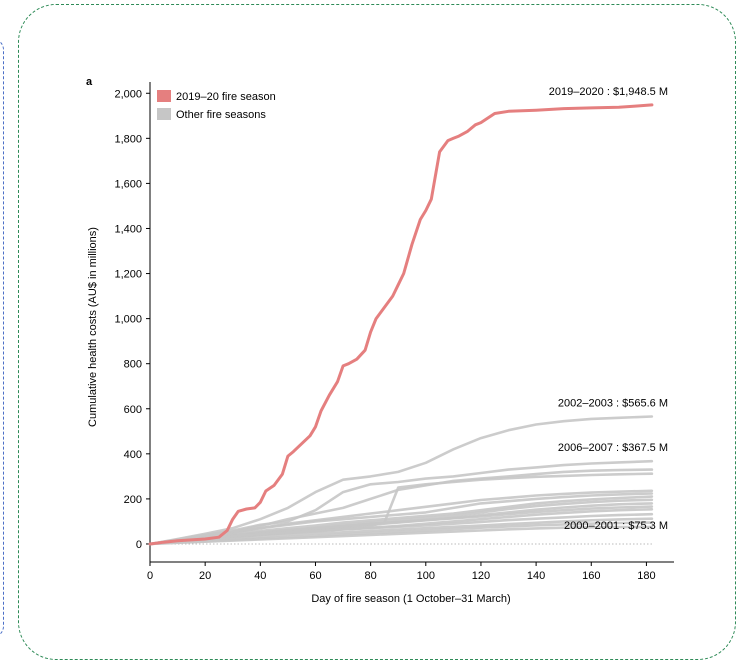  I want to click on legend-label-other: Other fire seasons, so click(221, 115).